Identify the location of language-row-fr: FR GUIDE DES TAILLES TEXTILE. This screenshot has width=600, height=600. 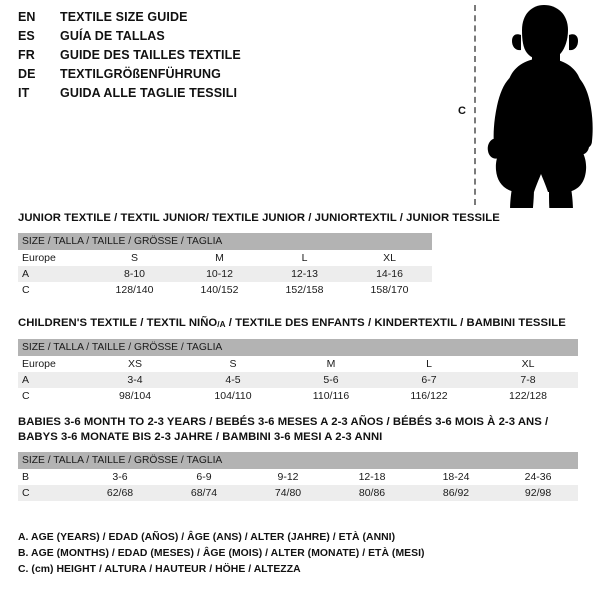
(208, 57).